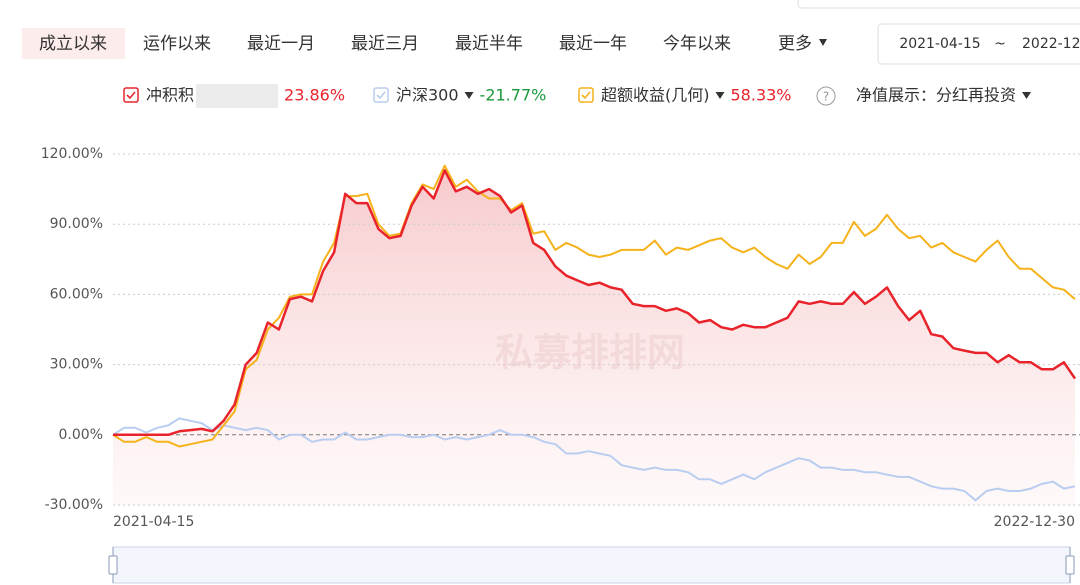 The height and width of the screenshot is (585, 1080). I want to click on series-line, so click(594, 459).